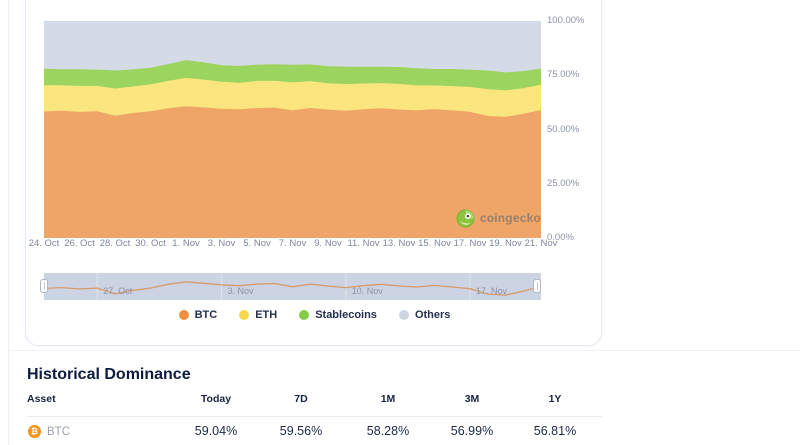 The image size is (800, 445). I want to click on navigator-right-handle, so click(537, 286).